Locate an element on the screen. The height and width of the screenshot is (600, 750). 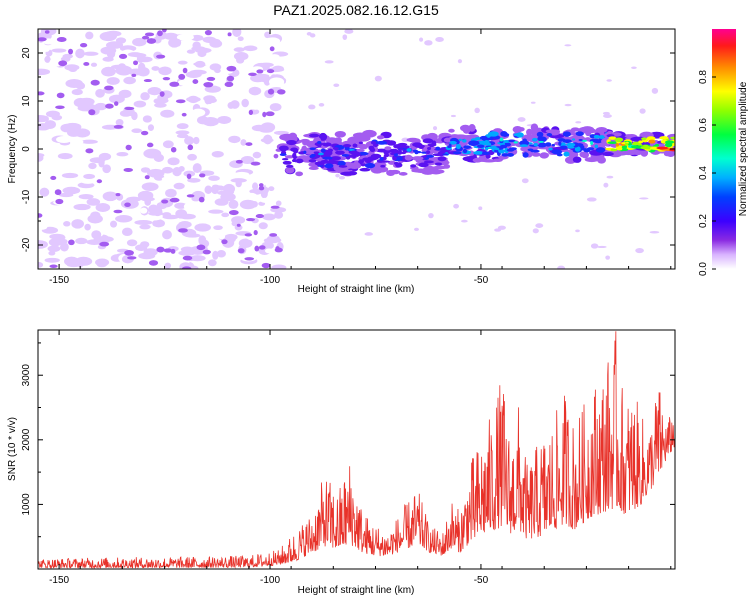
y-tick-label: 3000 is located at coordinates (26, 375).